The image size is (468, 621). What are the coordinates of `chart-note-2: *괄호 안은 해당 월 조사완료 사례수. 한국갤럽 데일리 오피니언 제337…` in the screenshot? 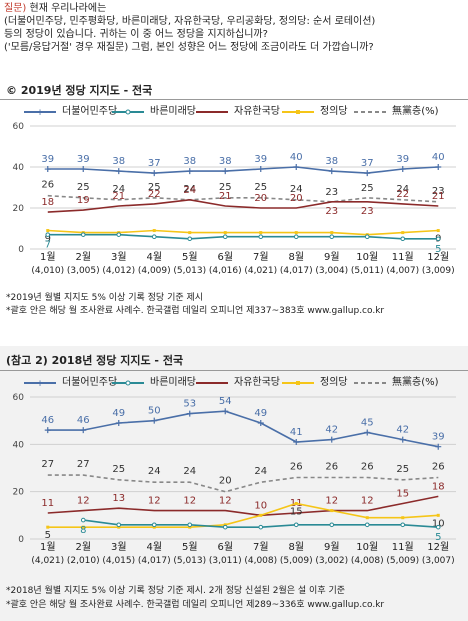 It's located at (195, 311).